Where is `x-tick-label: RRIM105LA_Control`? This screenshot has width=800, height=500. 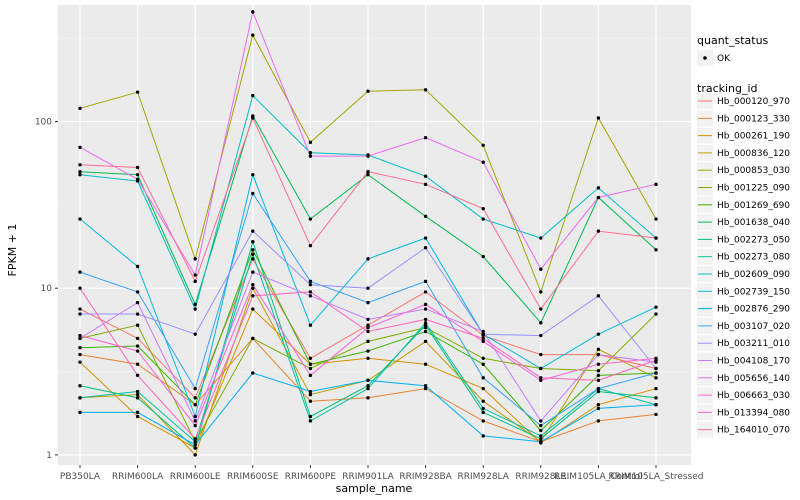
x-tick-label: RRIM105LA_Control is located at coordinates (598, 477).